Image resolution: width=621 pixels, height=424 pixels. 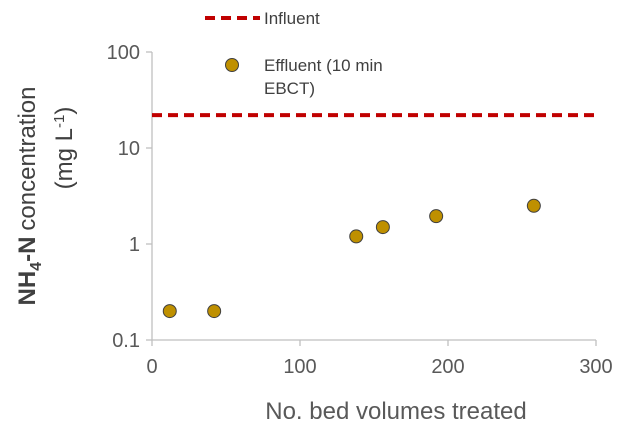 I want to click on x-tick-label: 200, so click(x=447, y=367).